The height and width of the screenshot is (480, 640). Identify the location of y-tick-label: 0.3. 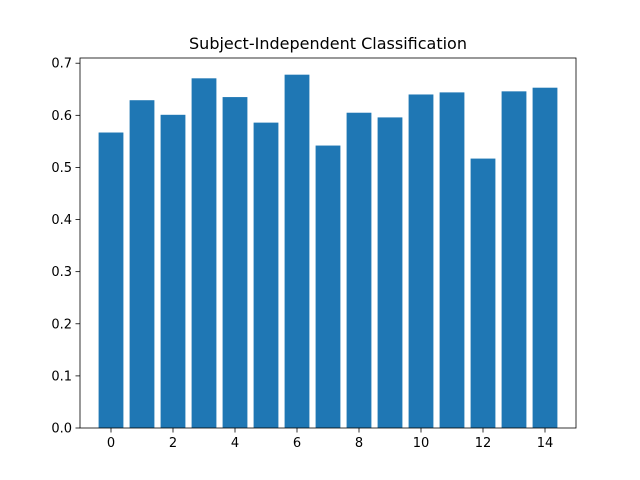
(61, 272).